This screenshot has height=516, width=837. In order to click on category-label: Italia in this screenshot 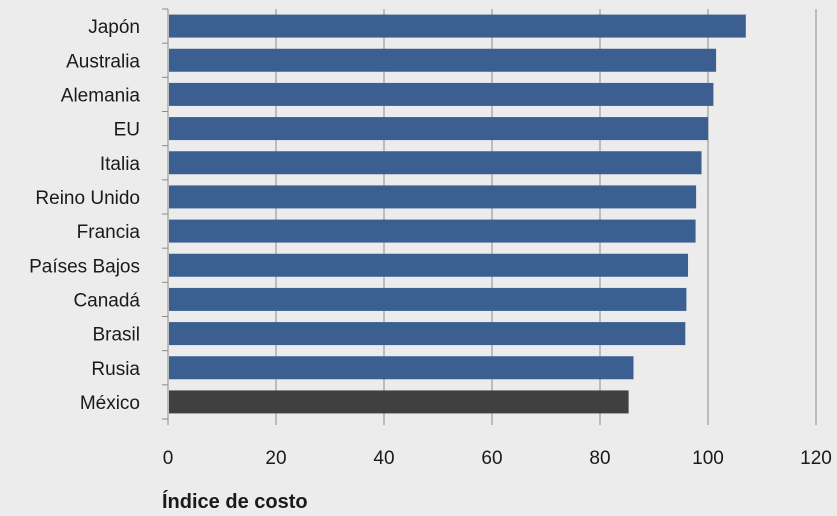, I will do `click(120, 164)`.